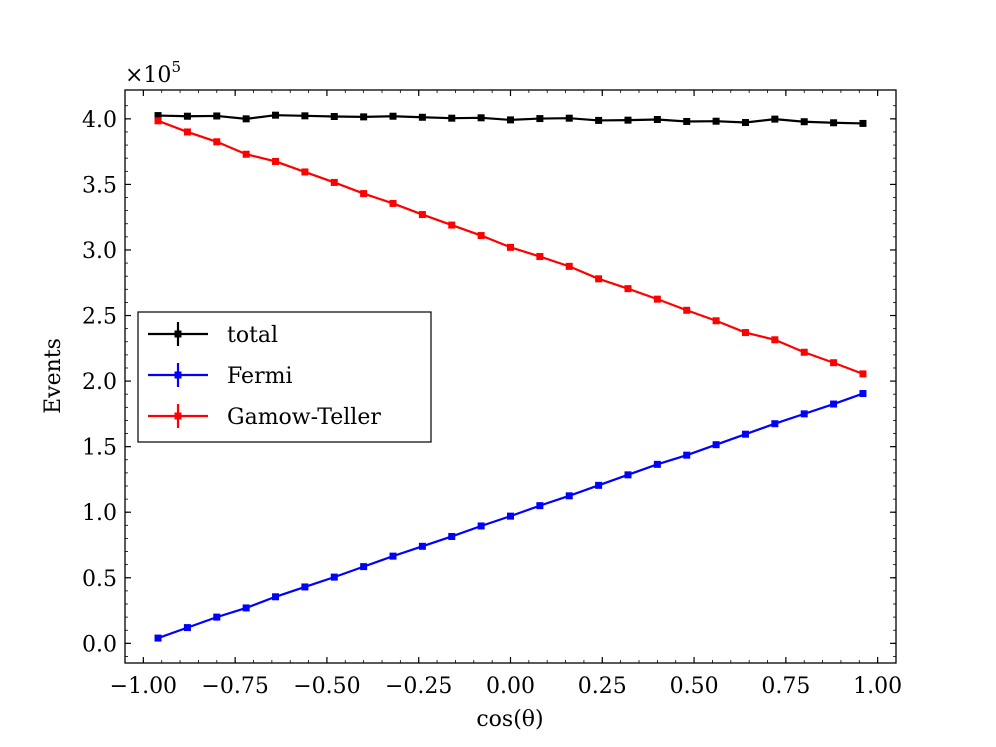  What do you see at coordinates (304, 417) in the screenshot?
I see `legend-label: Gamow-Teller` at bounding box center [304, 417].